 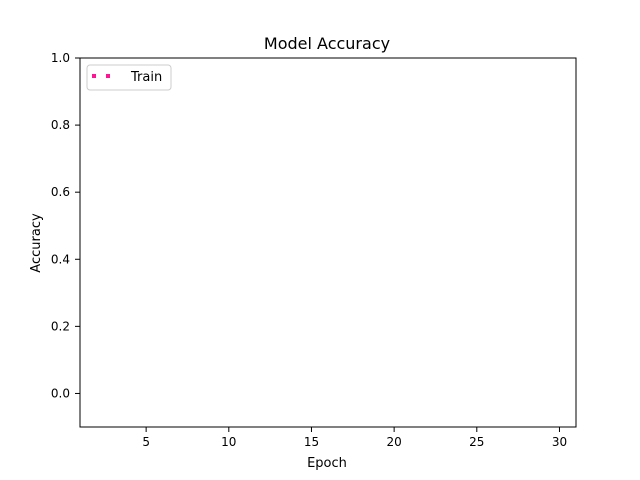 What do you see at coordinates (559, 442) in the screenshot?
I see `x-tick-label: 30` at bounding box center [559, 442].